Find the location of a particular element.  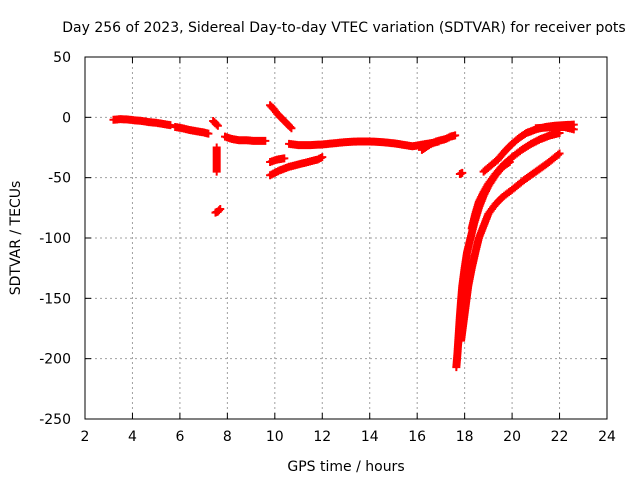

y-axis-label: SDTVAR / TECUs is located at coordinates (16, 238).